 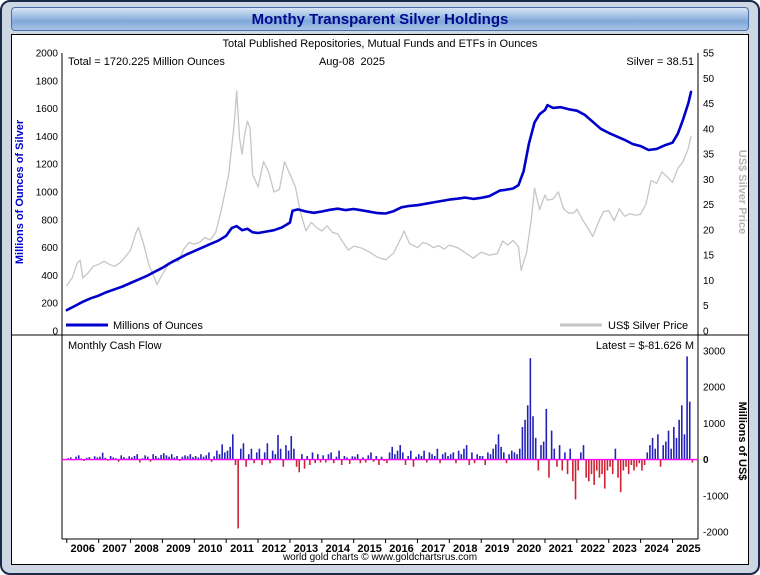 I want to click on year-label: 2017, so click(x=433, y=549).